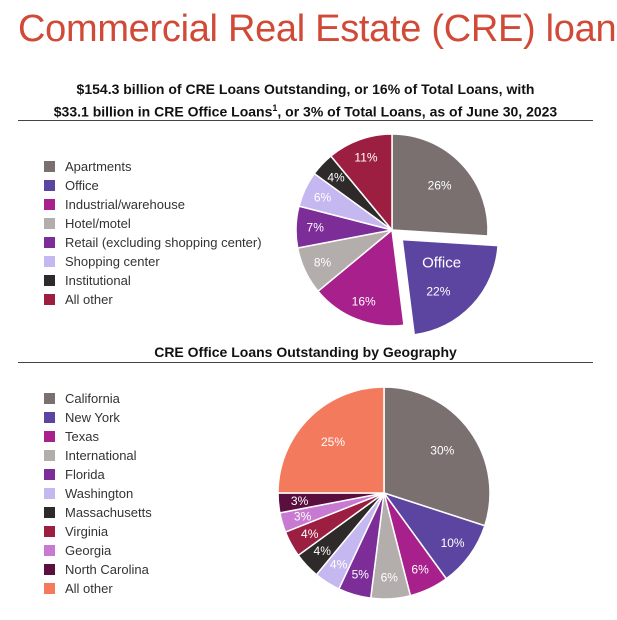  Describe the element at coordinates (108, 512) in the screenshot. I see `legend-label: Massachusetts` at that location.